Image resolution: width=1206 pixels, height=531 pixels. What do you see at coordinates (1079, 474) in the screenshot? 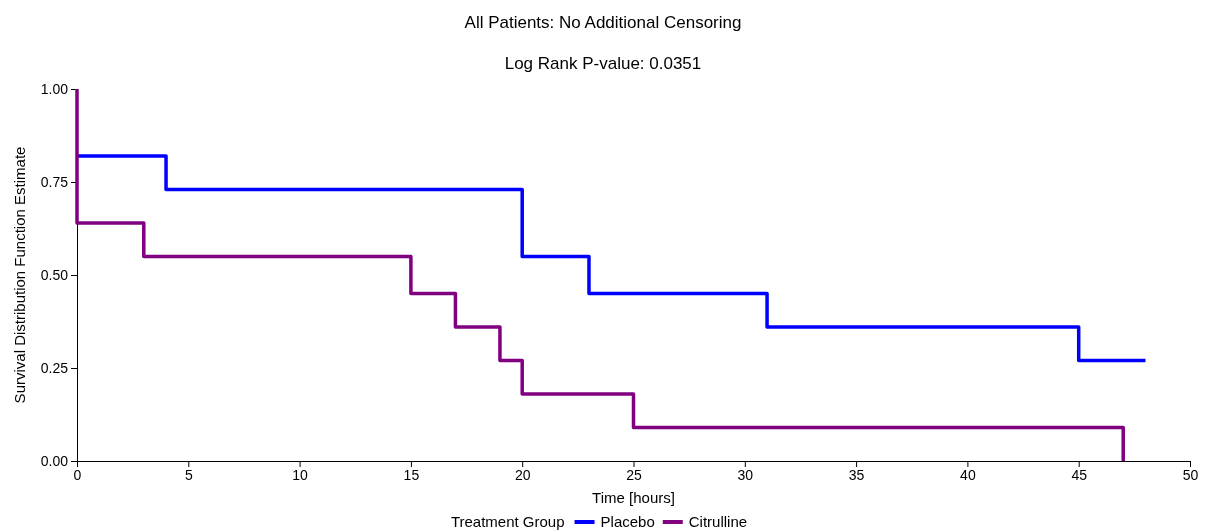
I see `x-tick-label: 45` at bounding box center [1079, 474].